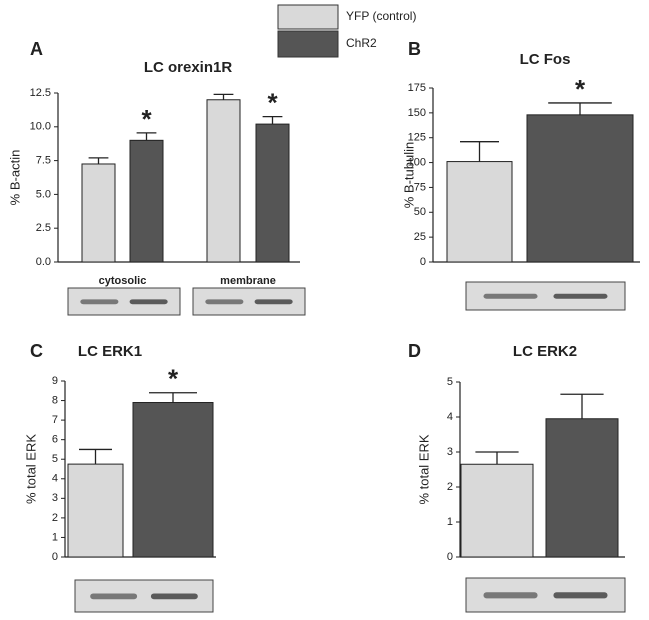  I want to click on y-axis-label: % B-actin, so click(14, 178).